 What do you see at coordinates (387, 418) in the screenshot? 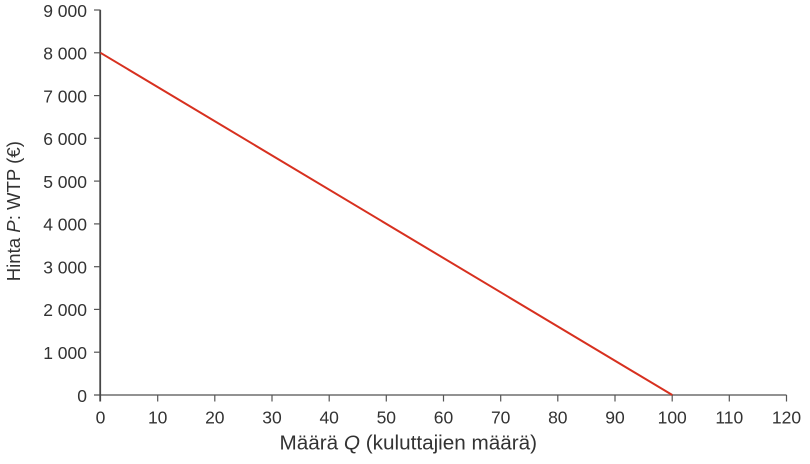
I see `svg-text: 50` at bounding box center [387, 418].